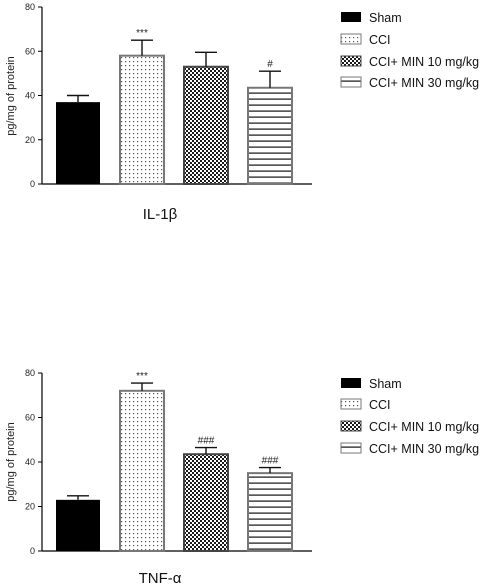 The height and width of the screenshot is (587, 496). What do you see at coordinates (32, 551) in the screenshot?
I see `tnfa-y-tick-label: 0` at bounding box center [32, 551].